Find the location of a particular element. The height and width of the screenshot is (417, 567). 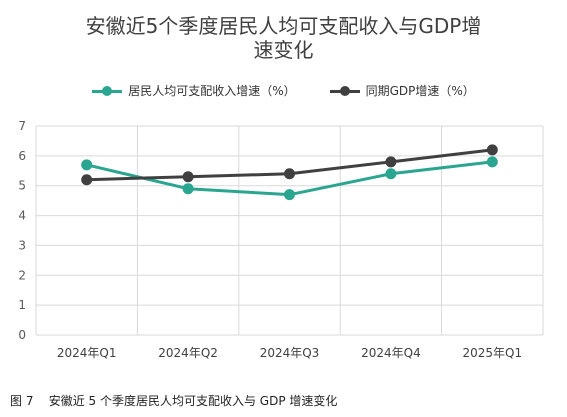

x-tick-label: 2025年Q1 is located at coordinates (492, 353).